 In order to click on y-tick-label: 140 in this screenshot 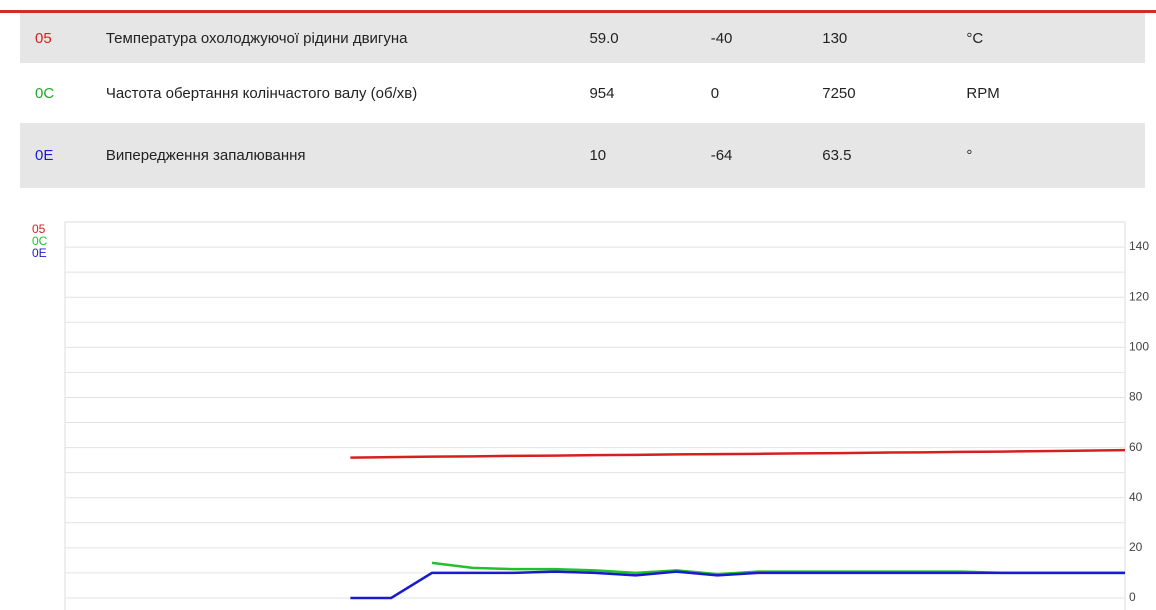, I will do `click(1139, 246)`.